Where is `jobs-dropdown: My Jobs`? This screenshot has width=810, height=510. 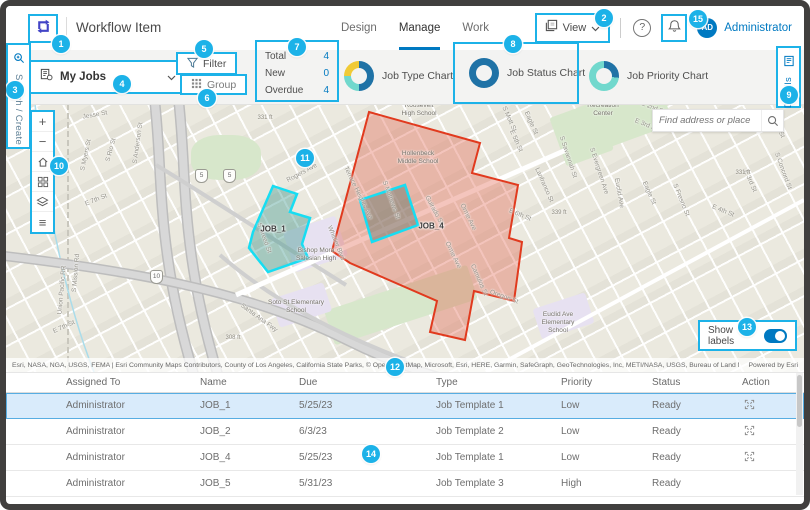 jobs-dropdown: My Jobs is located at coordinates (107, 77).